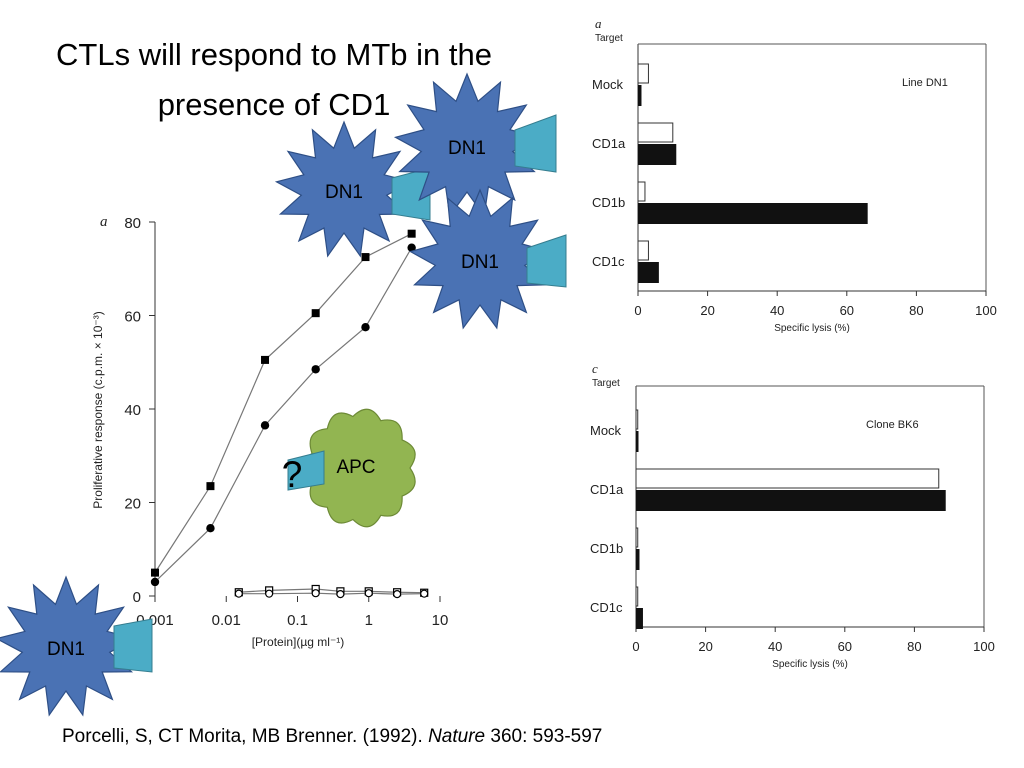 This screenshot has width=1024, height=768. I want to click on y-tick-label: 20, so click(132, 504).